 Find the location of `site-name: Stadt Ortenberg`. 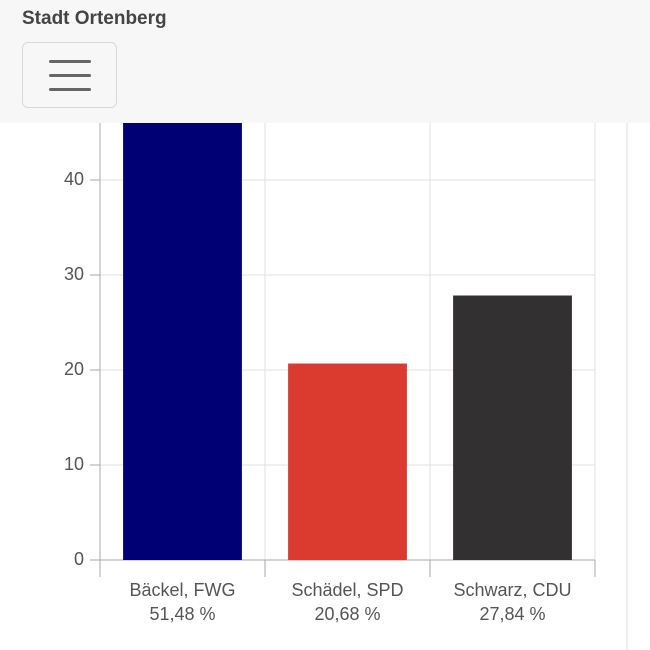

site-name: Stadt Ortenberg is located at coordinates (94, 18).